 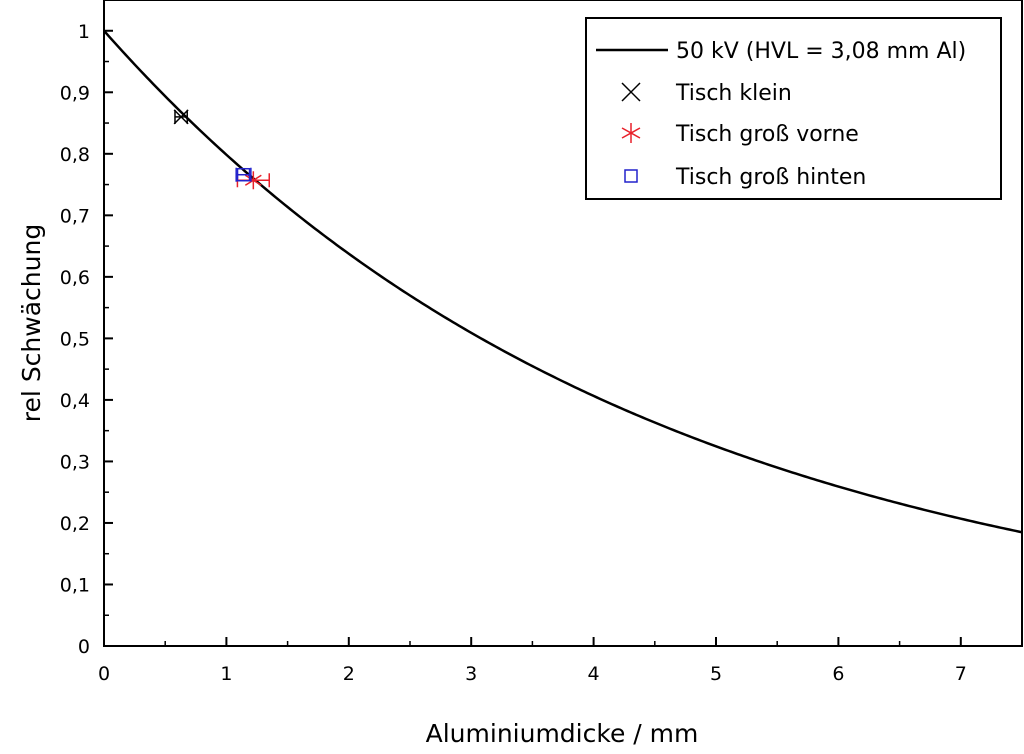 What do you see at coordinates (75, 462) in the screenshot?
I see `y-tick-label: 0,3` at bounding box center [75, 462].